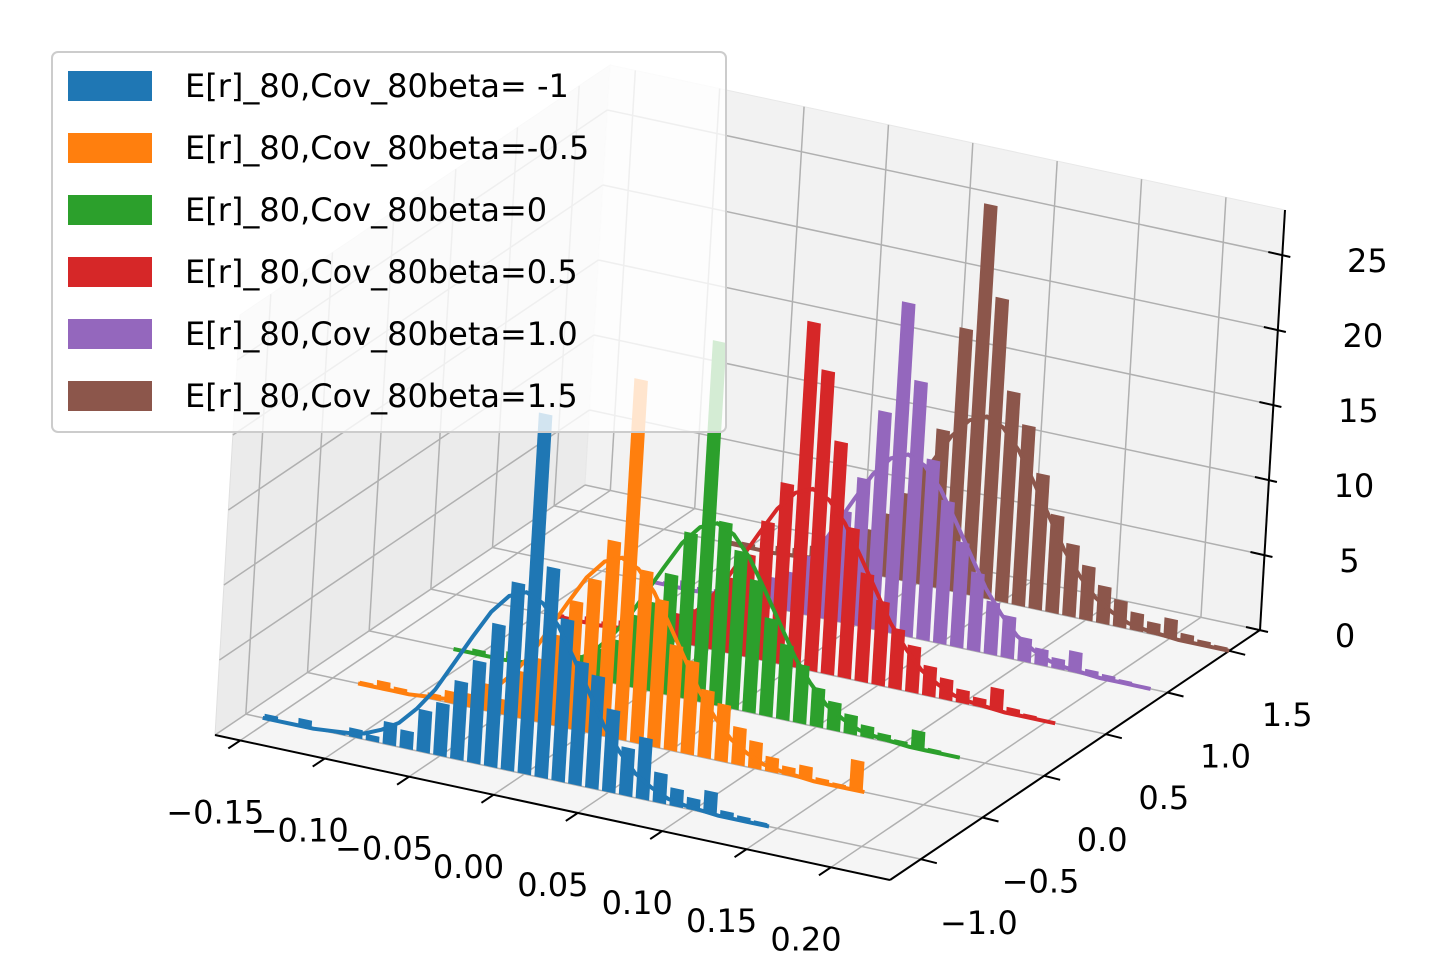 The width and height of the screenshot is (1455, 966). Describe the element at coordinates (1362, 336) in the screenshot. I see `z-tick-label: 20` at that location.